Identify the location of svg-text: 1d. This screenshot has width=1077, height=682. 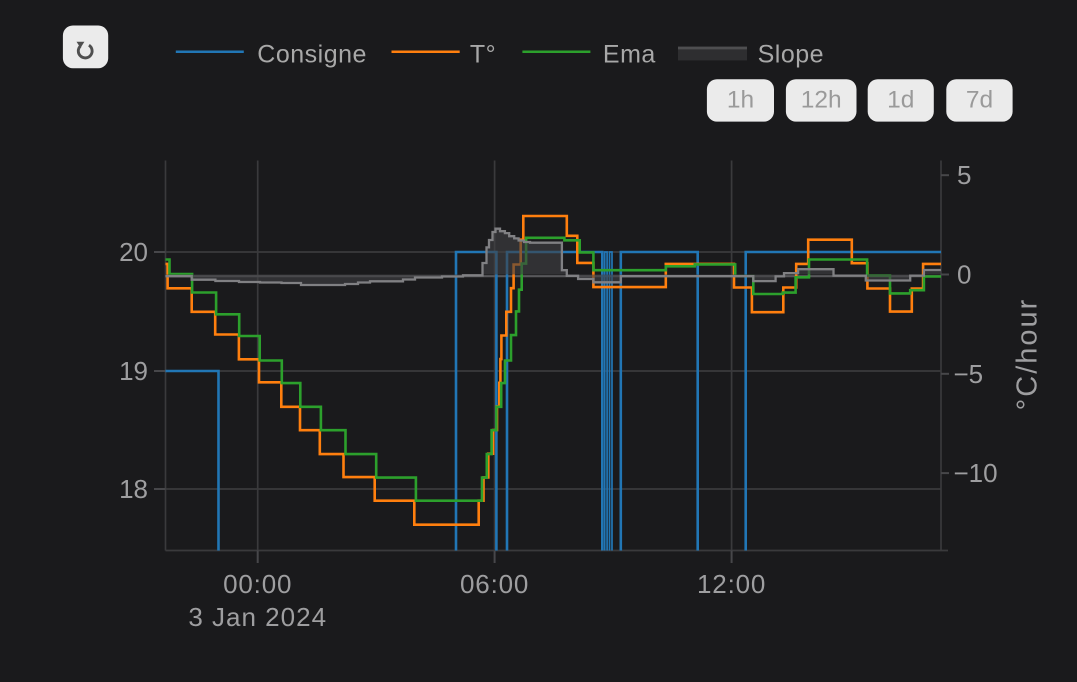
(900, 100).